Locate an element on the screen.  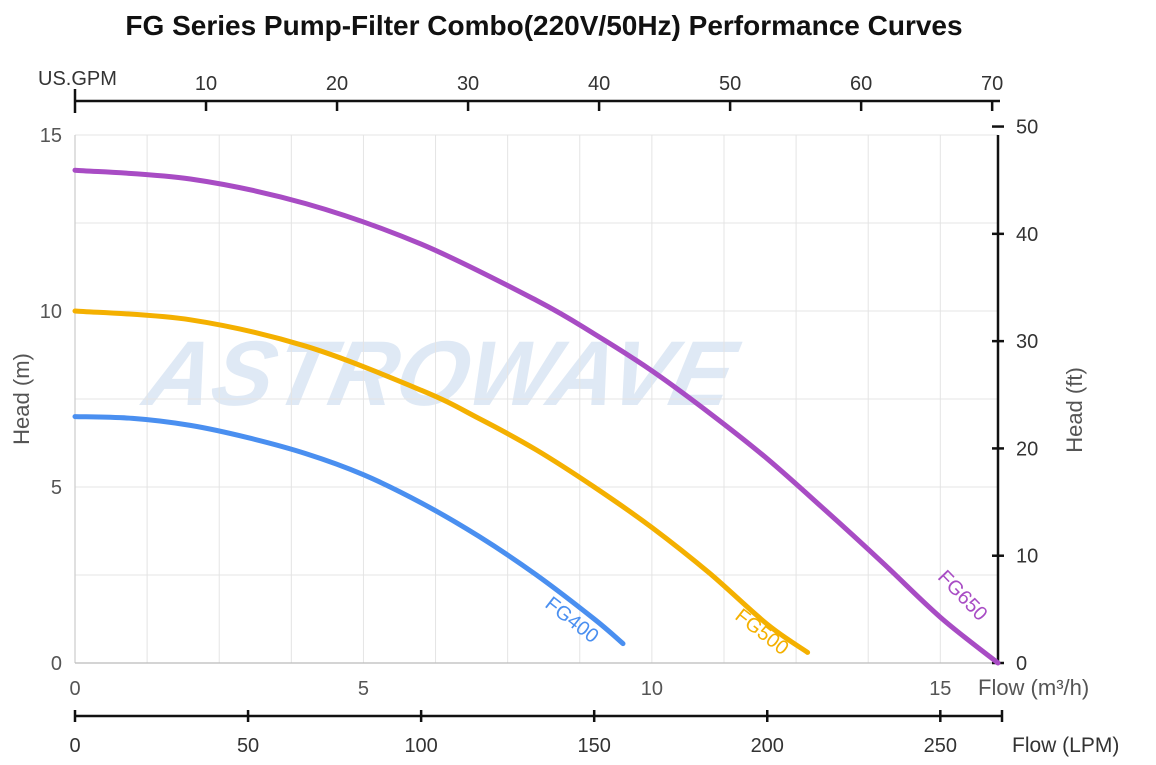
left-tick-label: 15 is located at coordinates (51, 136).